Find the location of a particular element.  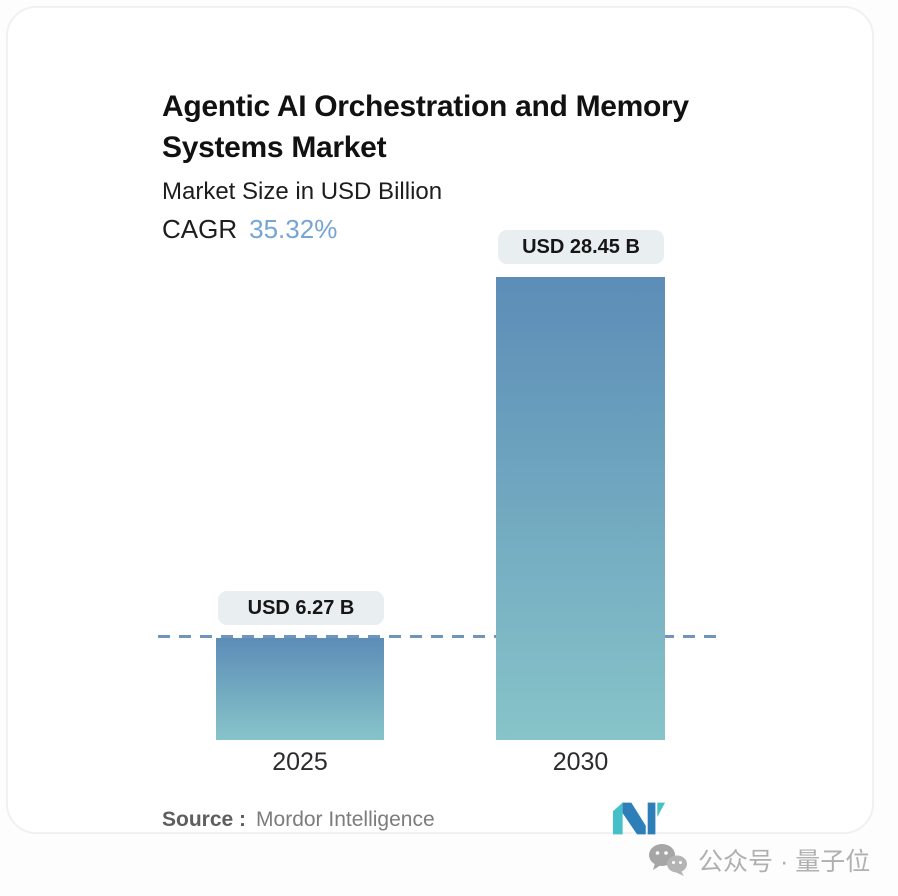

x-axis-label-2025: 2025 is located at coordinates (300, 762).